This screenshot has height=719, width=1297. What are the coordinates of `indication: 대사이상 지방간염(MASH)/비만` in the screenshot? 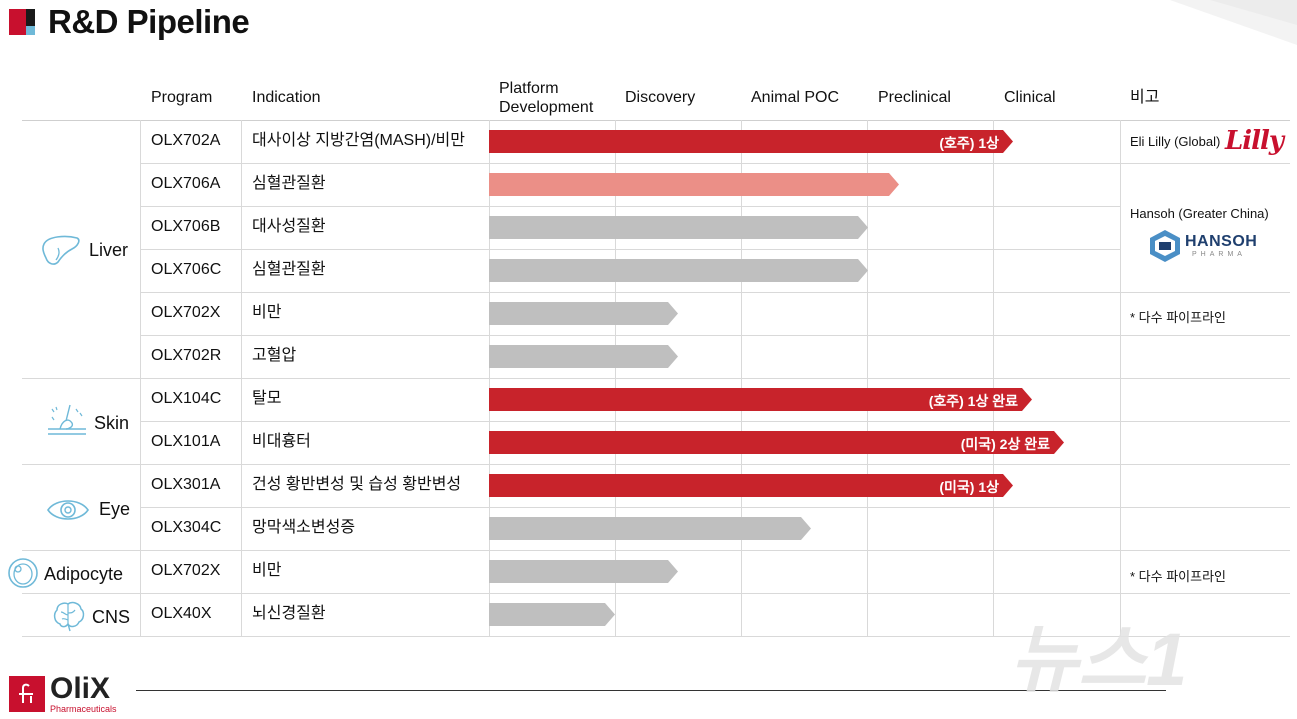 It's located at (358, 140).